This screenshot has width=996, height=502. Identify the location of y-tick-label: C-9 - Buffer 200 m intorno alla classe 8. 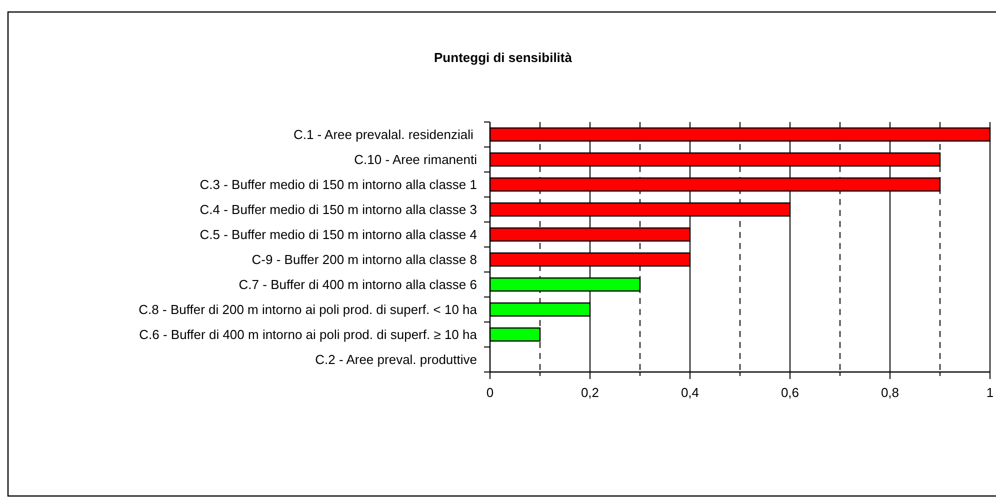
(364, 260).